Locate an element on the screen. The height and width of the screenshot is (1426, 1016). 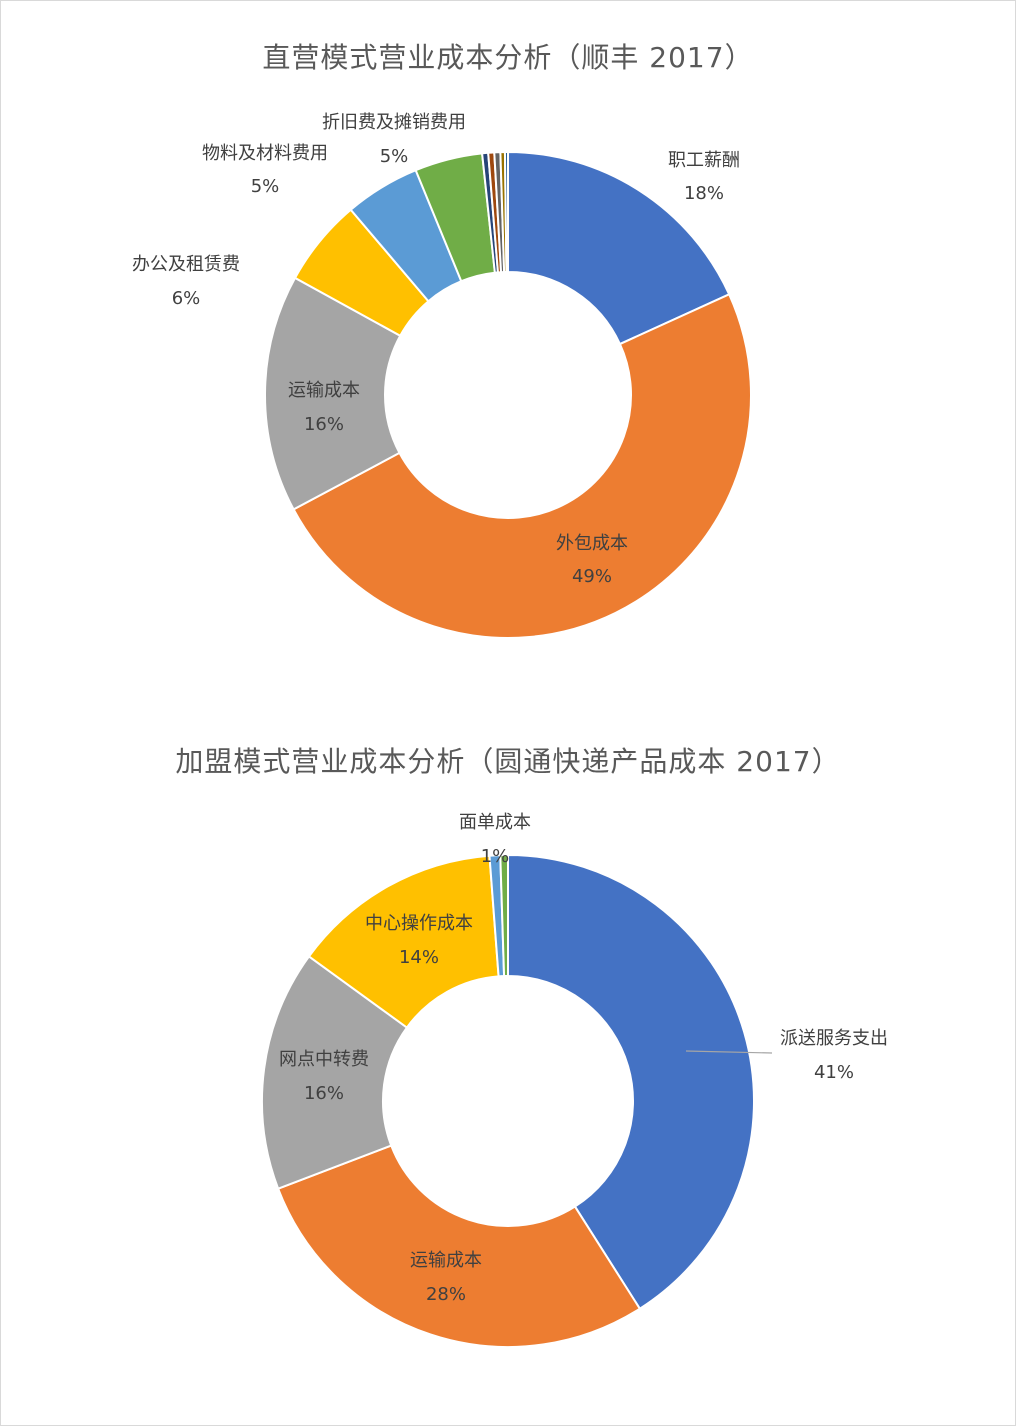
label-name-materials: 物料及材料费用 is located at coordinates (265, 153).